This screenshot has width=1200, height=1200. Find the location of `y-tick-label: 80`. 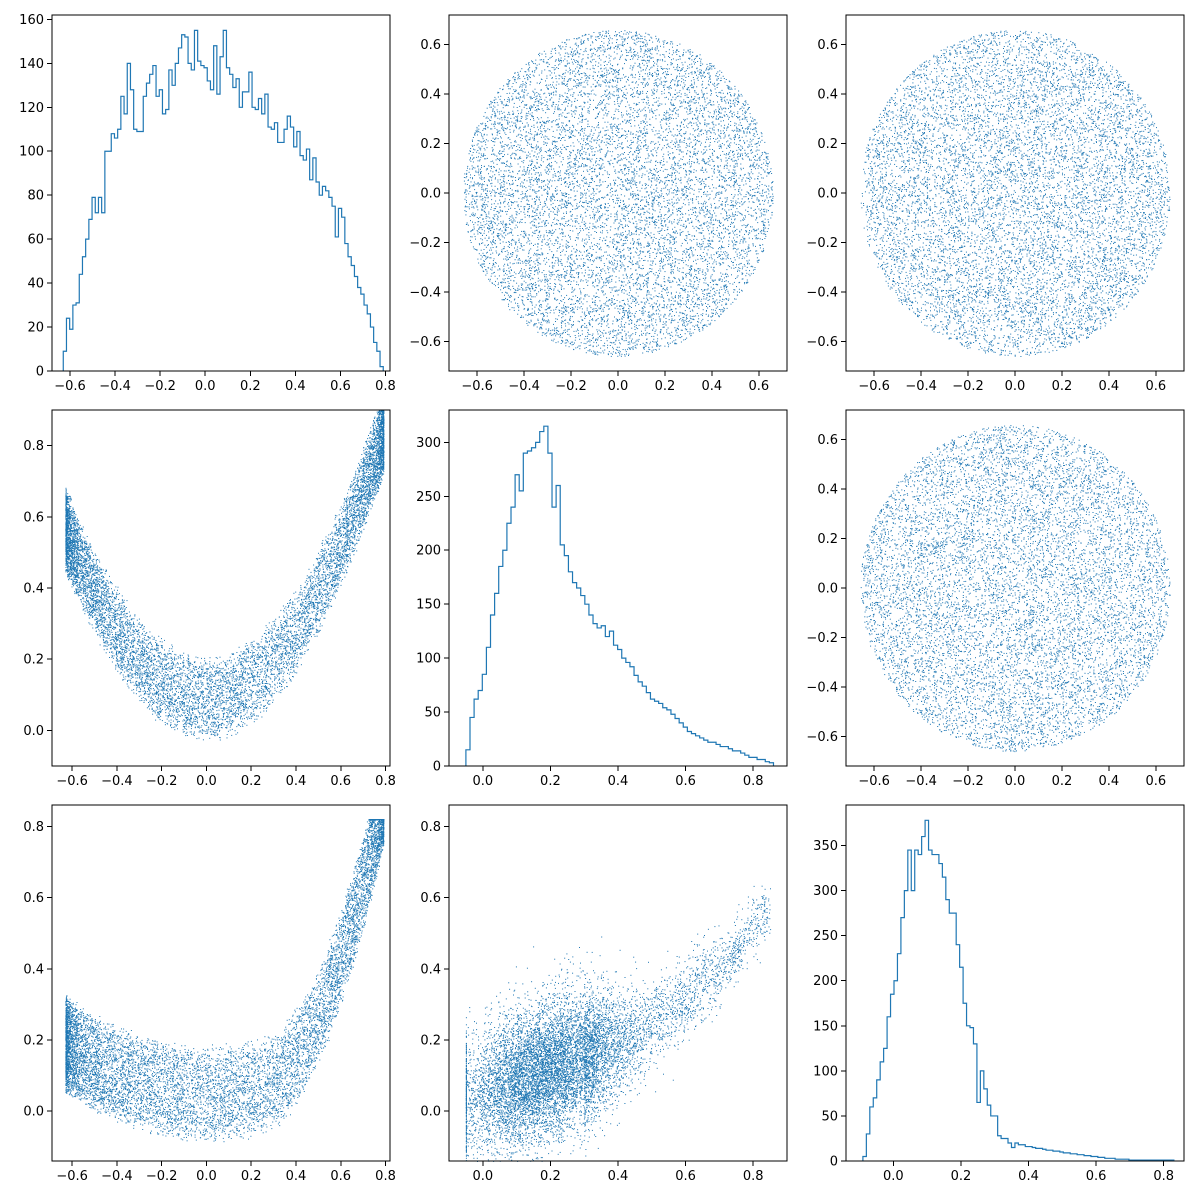

y-tick-label: 80 is located at coordinates (35, 196).